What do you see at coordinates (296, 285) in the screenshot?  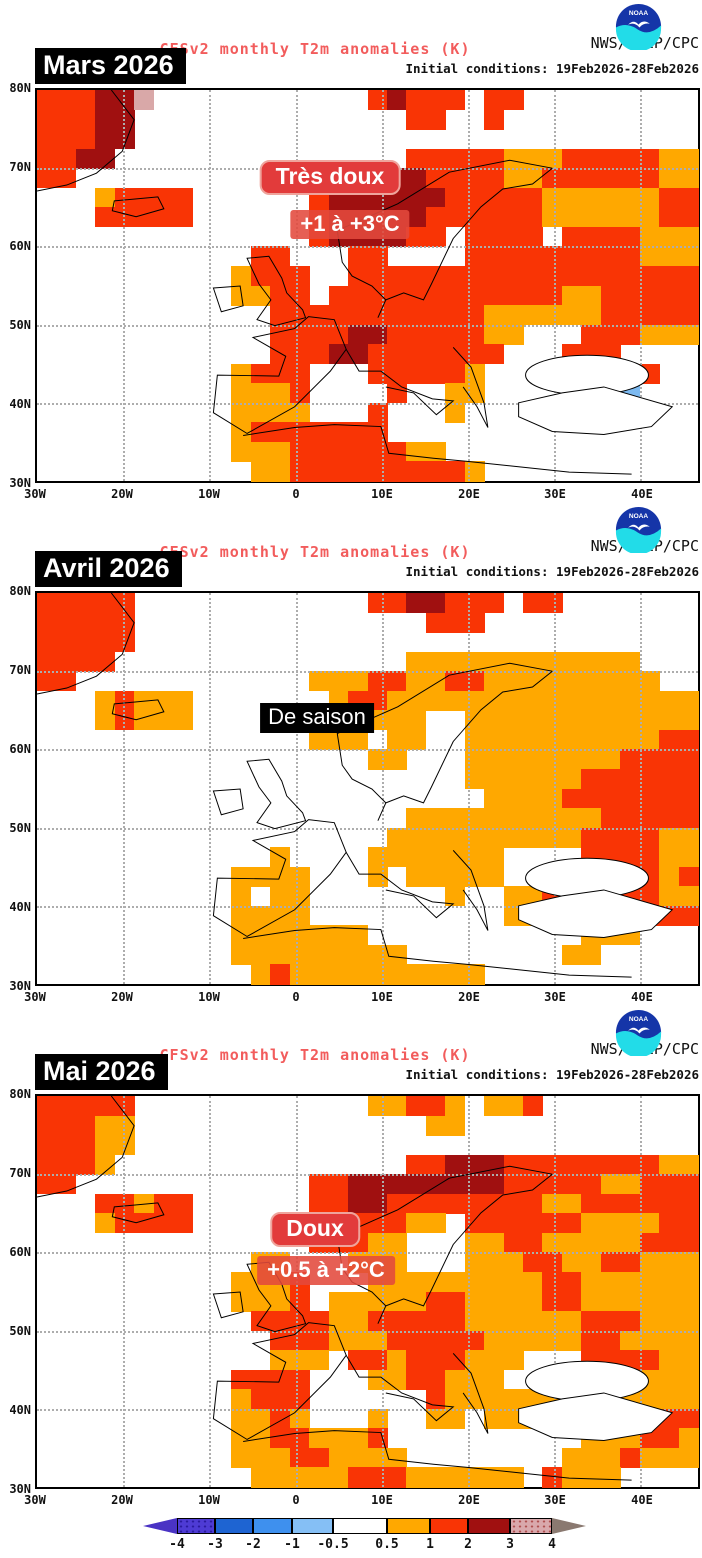 I see `gridline-vertical` at bounding box center [296, 285].